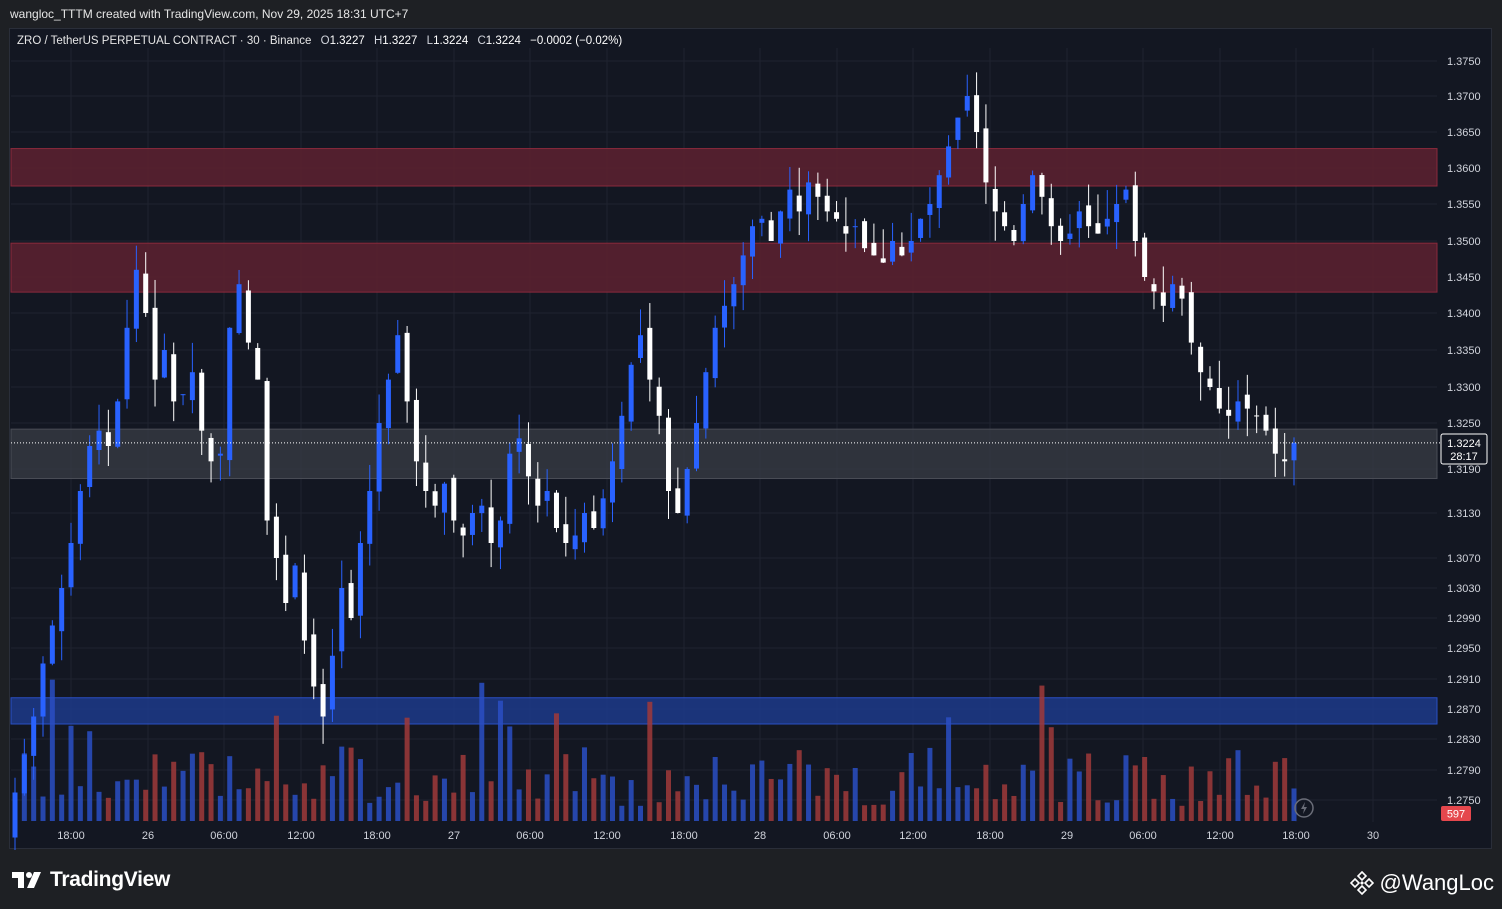 The width and height of the screenshot is (1502, 909). Describe the element at coordinates (1464, 457) in the screenshot. I see `price-tag-countdown: 28:17` at that location.